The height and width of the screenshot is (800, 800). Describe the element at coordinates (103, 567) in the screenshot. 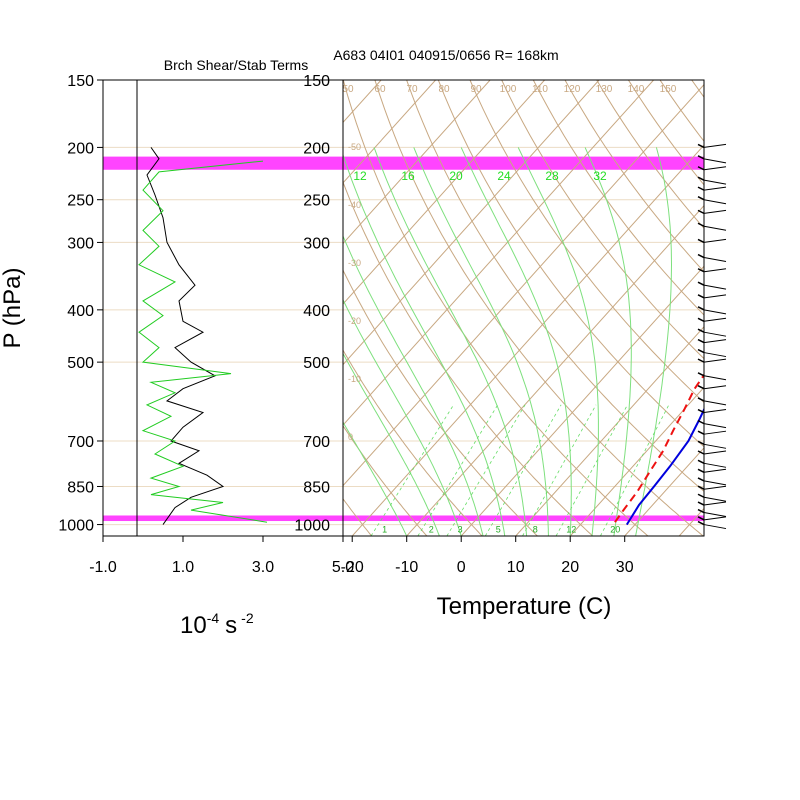

I see `left-x-tick-label: -1.0` at that location.